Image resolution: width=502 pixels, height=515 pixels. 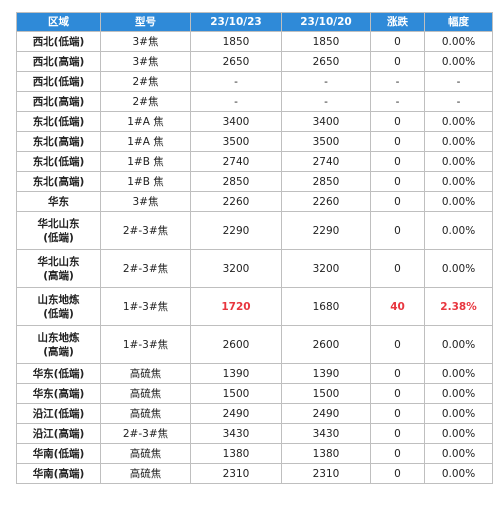 What do you see at coordinates (236, 141) in the screenshot?
I see `price-date-1-cell: 3500` at bounding box center [236, 141].